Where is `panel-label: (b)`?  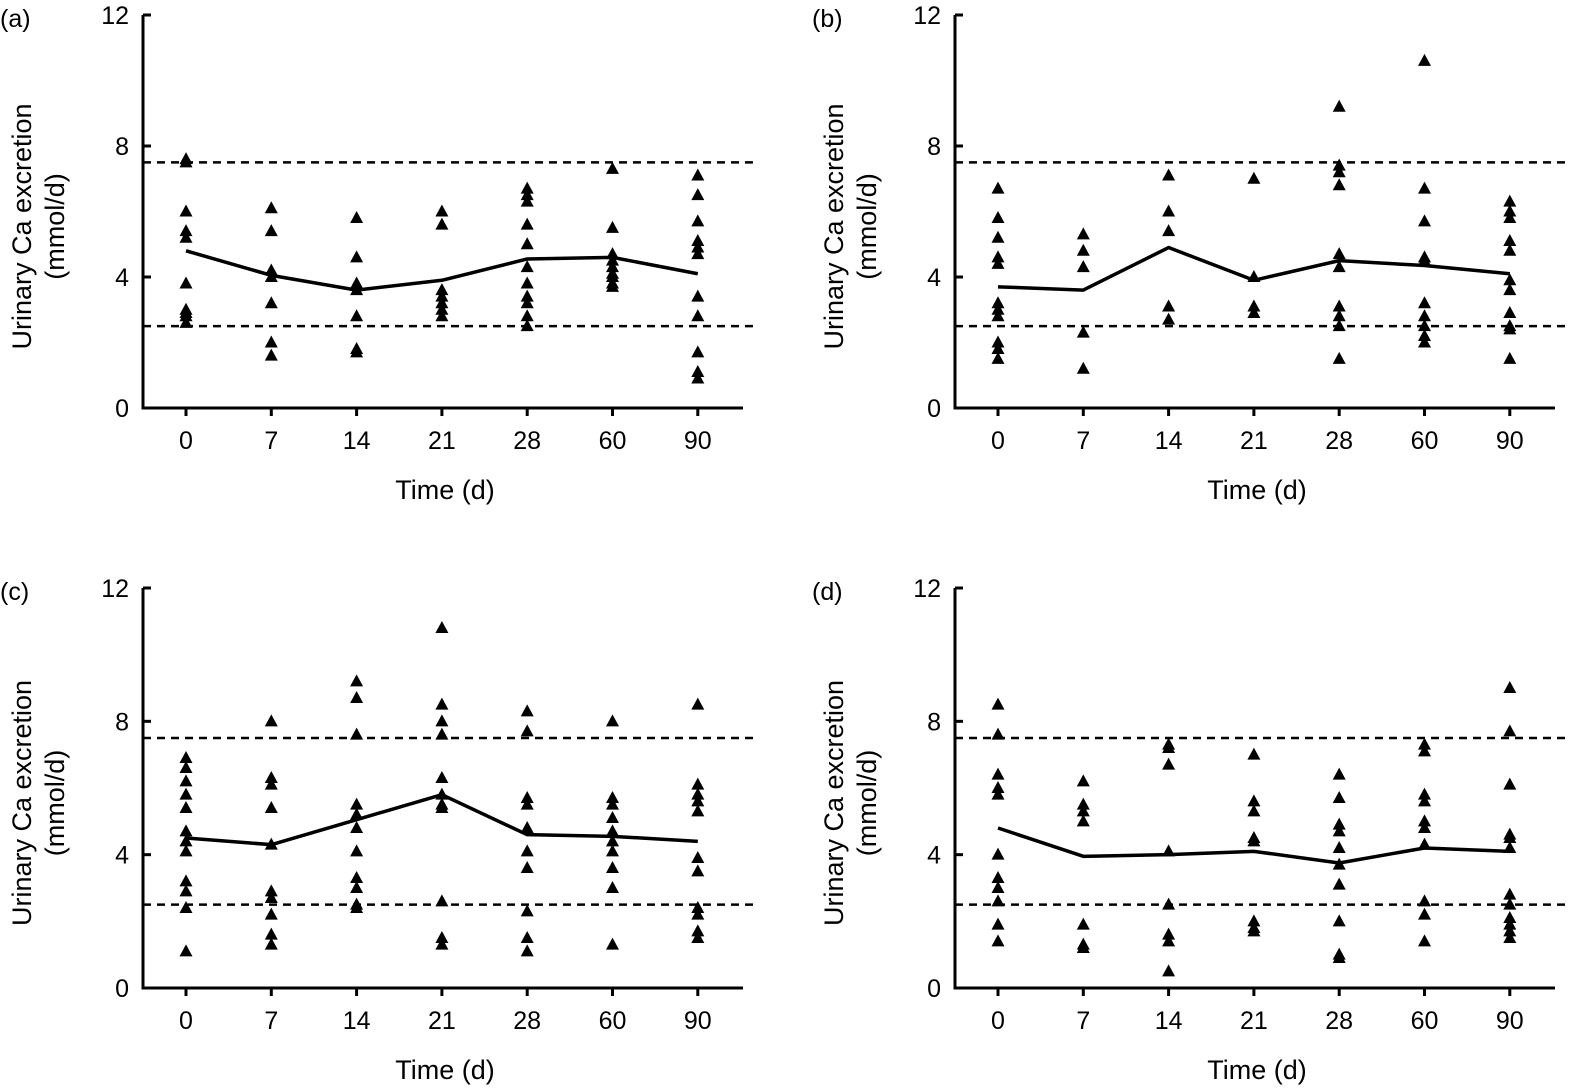
panel-label: (b) is located at coordinates (827, 19).